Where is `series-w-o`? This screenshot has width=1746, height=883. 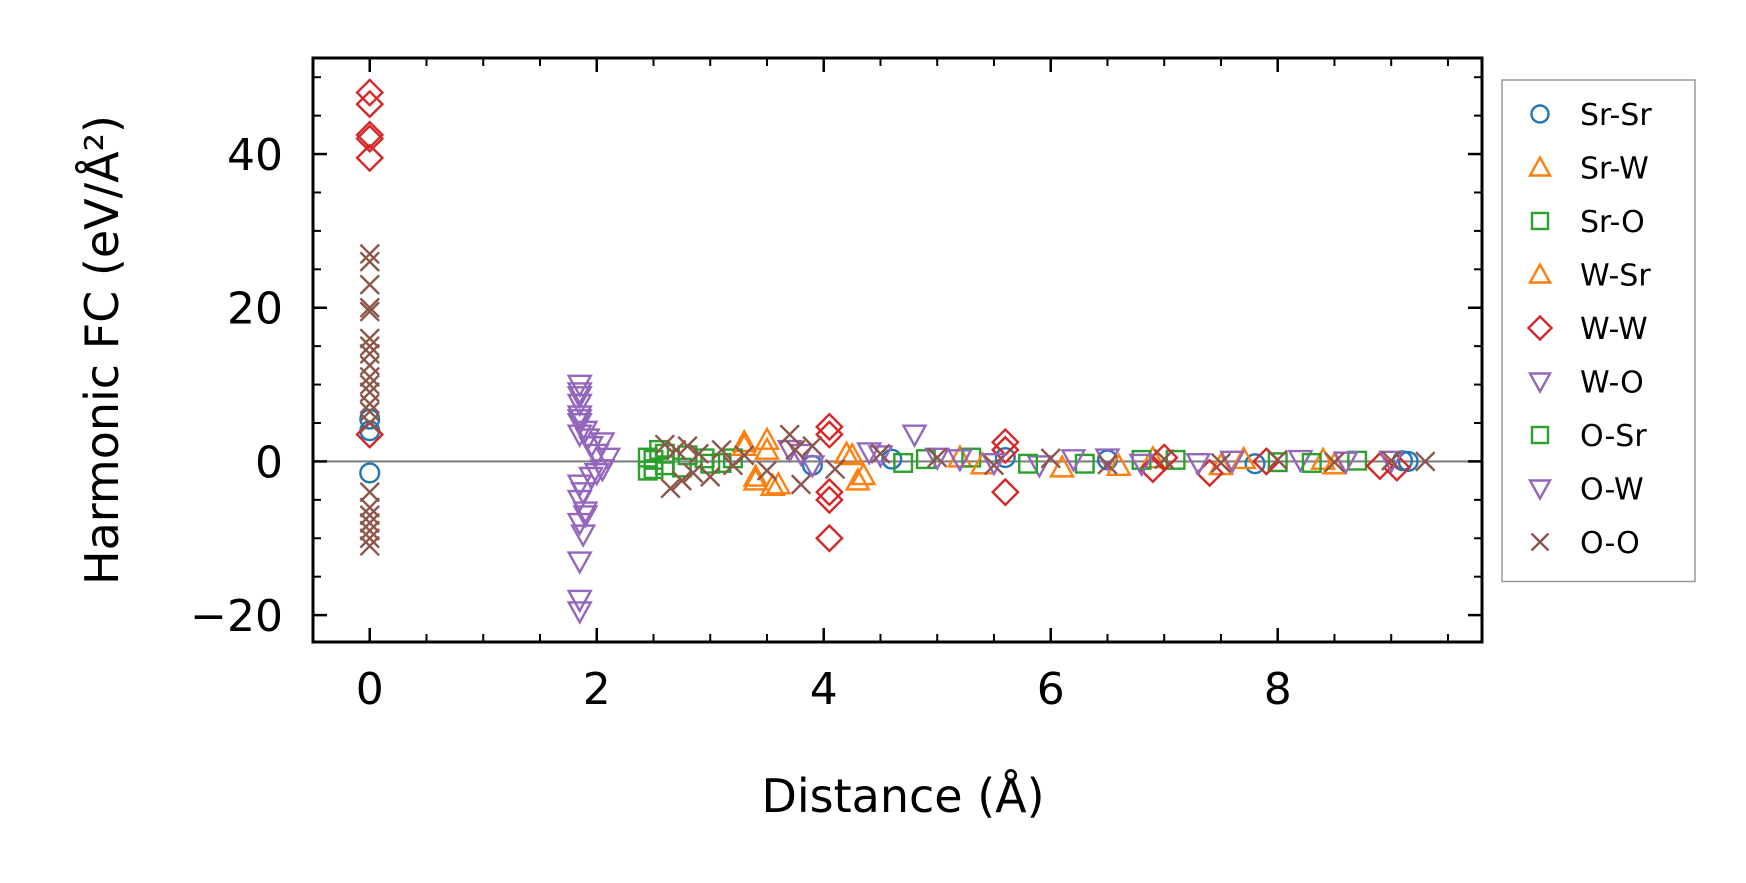 series-w-o is located at coordinates (985, 499).